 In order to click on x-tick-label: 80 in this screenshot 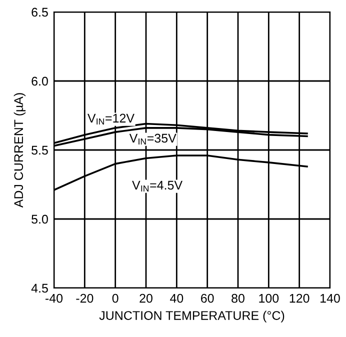, I will do `click(238, 298)`.